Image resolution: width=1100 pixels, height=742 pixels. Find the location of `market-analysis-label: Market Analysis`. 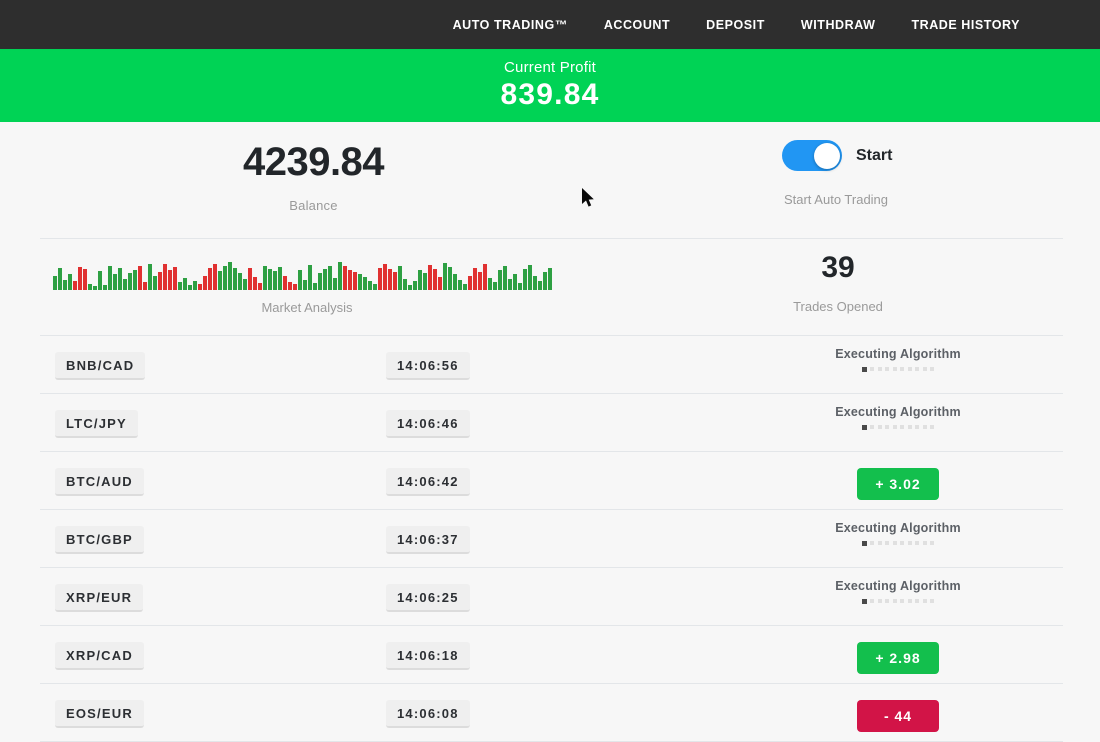

market-analysis-label: Market Analysis is located at coordinates (307, 307).